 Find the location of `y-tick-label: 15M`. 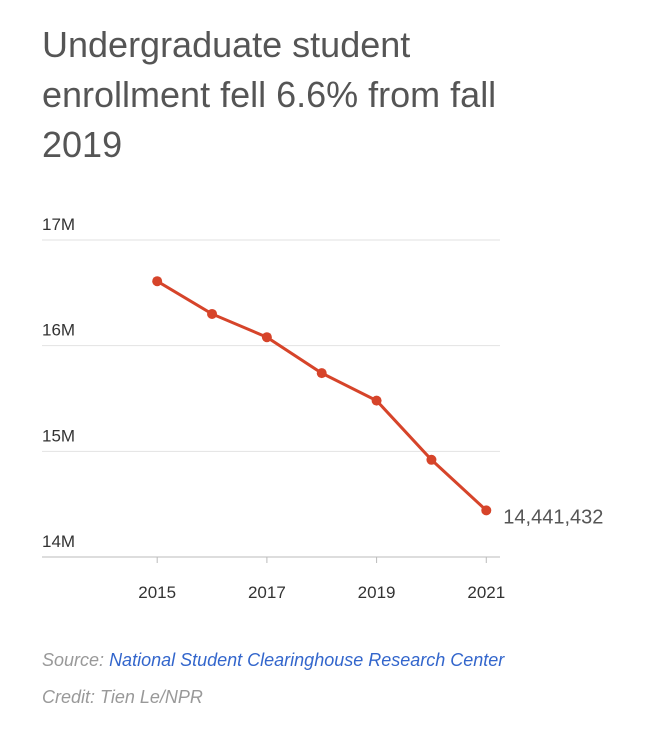

y-tick-label: 15M is located at coordinates (58, 435).